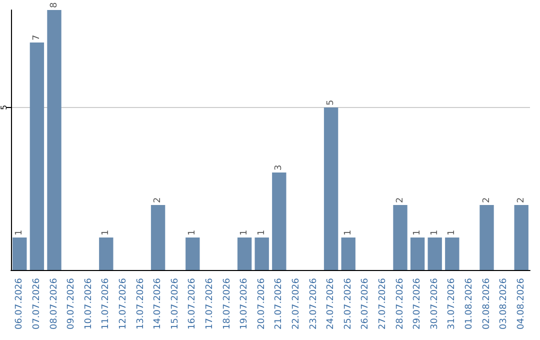 Image resolution: width=540 pixels, height=340 pixels. Describe the element at coordinates (54, 304) in the screenshot. I see `x-tick-label: 08.07.2026` at that location.